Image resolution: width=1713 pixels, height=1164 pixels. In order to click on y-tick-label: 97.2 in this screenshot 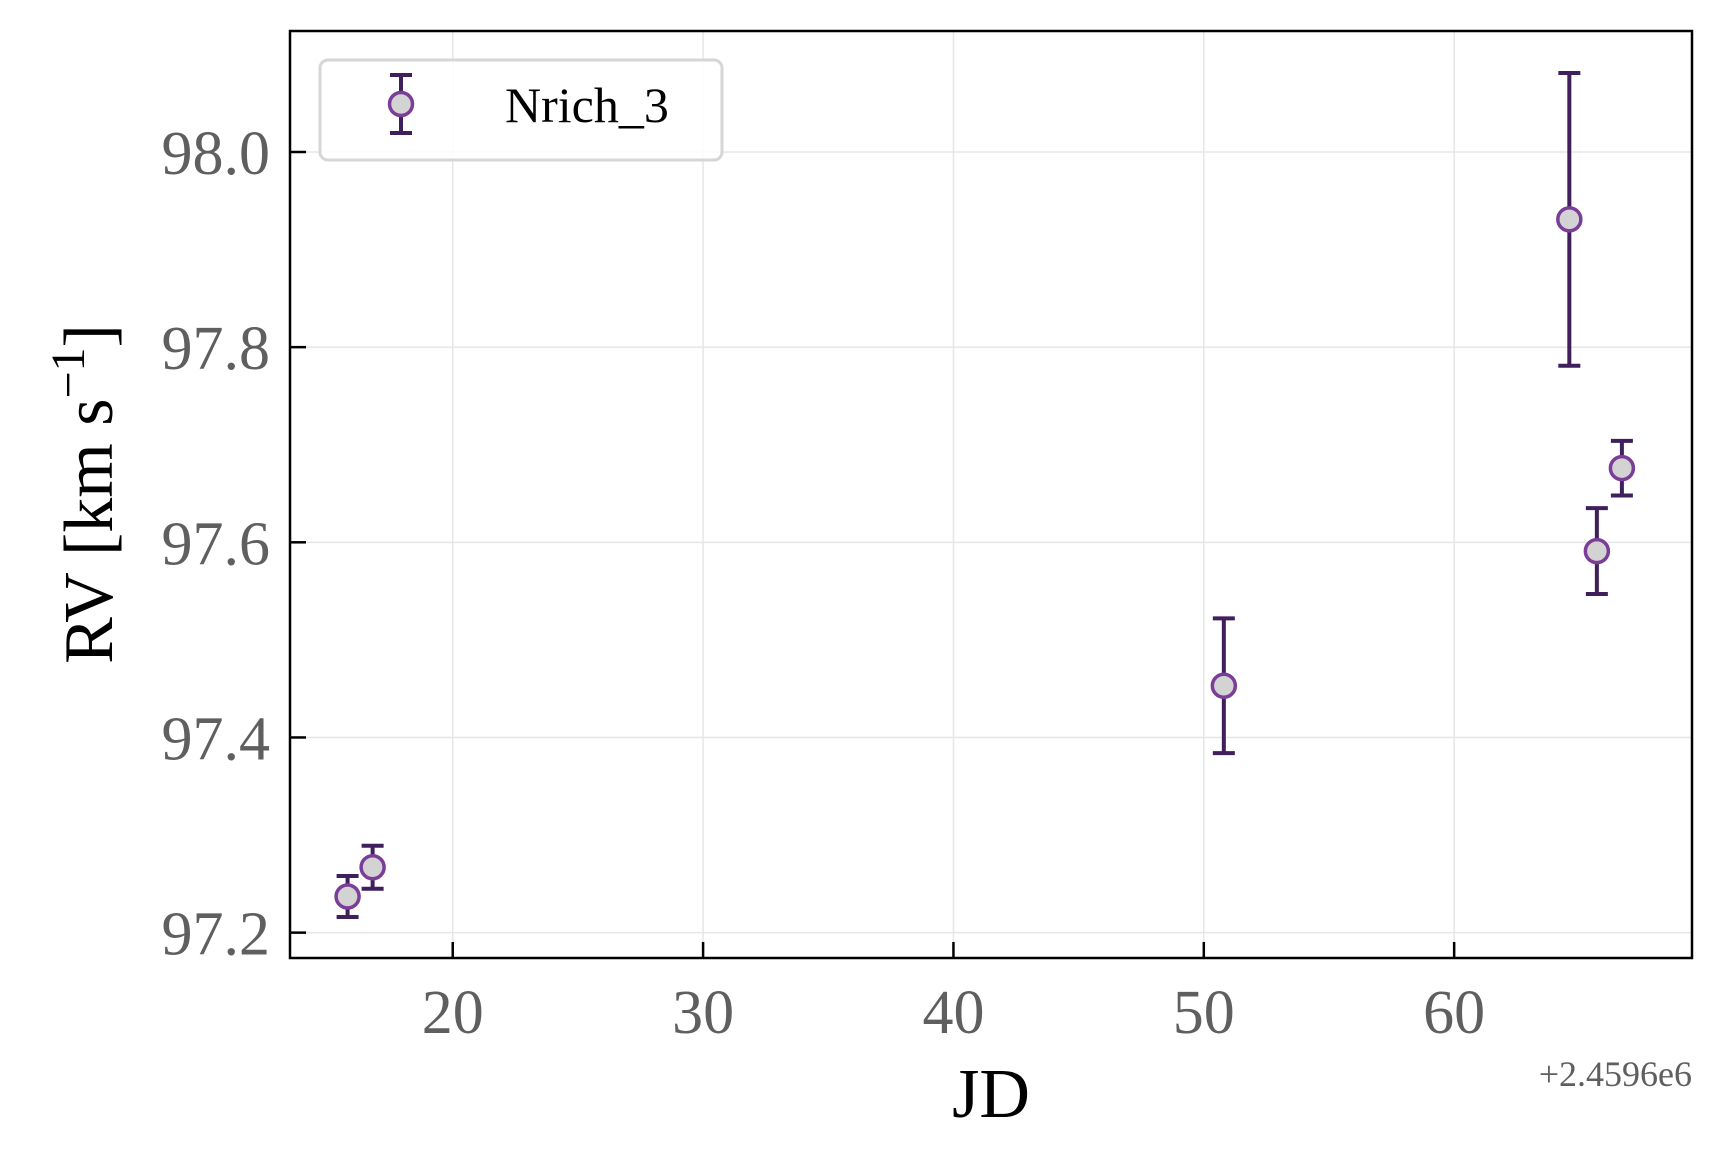, I will do `click(216, 935)`.